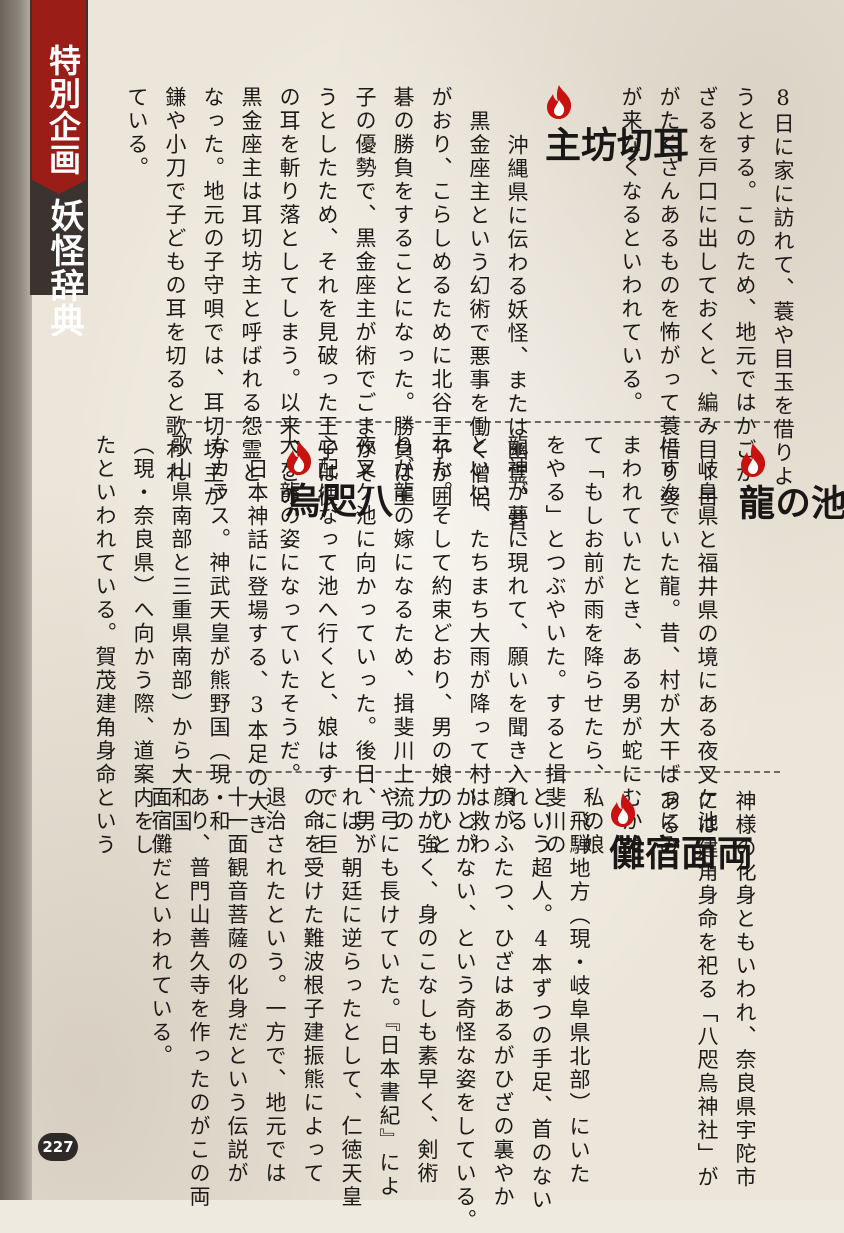  I want to click on category-title: 特別企画, so click(63, 110).